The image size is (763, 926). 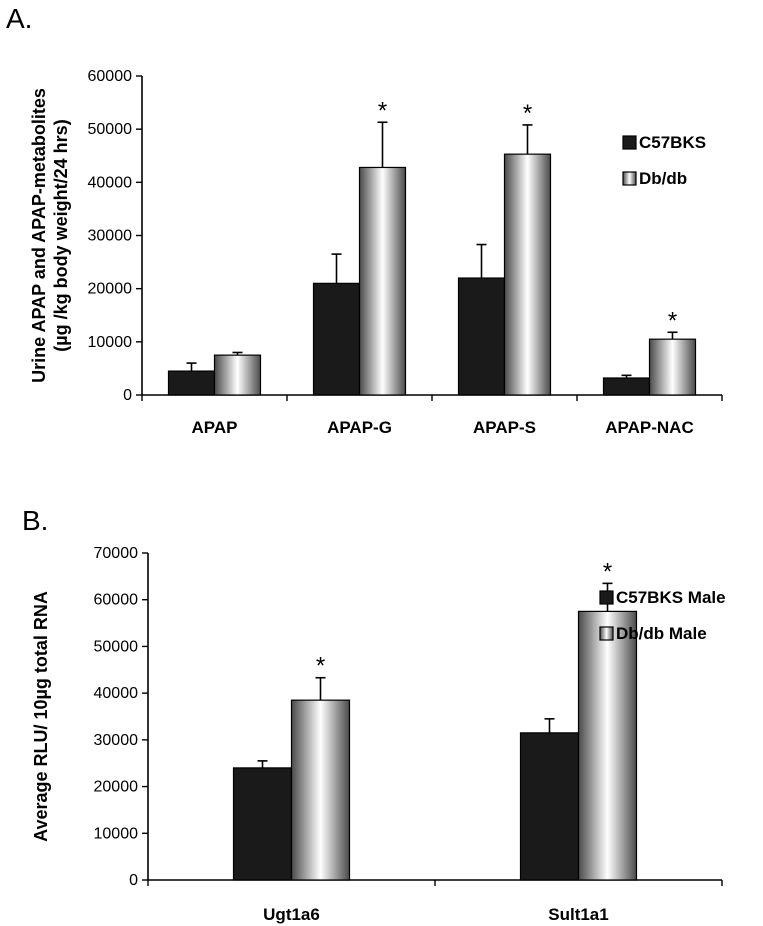 What do you see at coordinates (359, 427) in the screenshot?
I see `x-category-label: APAP-G` at bounding box center [359, 427].